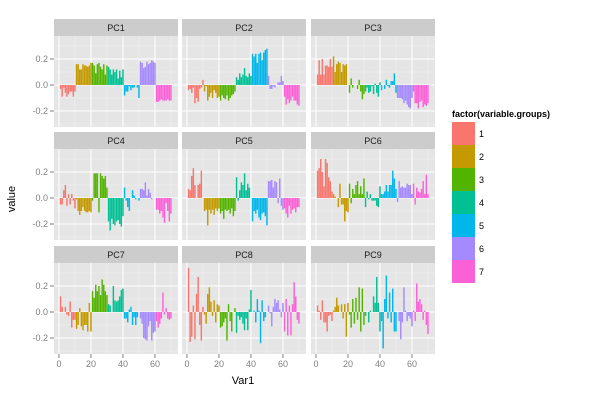 The image size is (600, 405). I want to click on y-tick-label: 0.0, so click(41, 312).